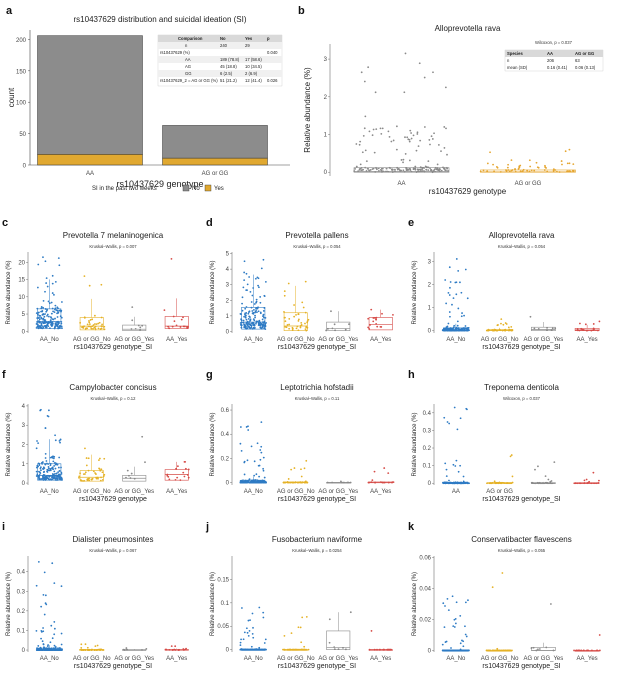 The image size is (619, 685). I want to click on y-tick-label-f: 1, so click(24, 465).